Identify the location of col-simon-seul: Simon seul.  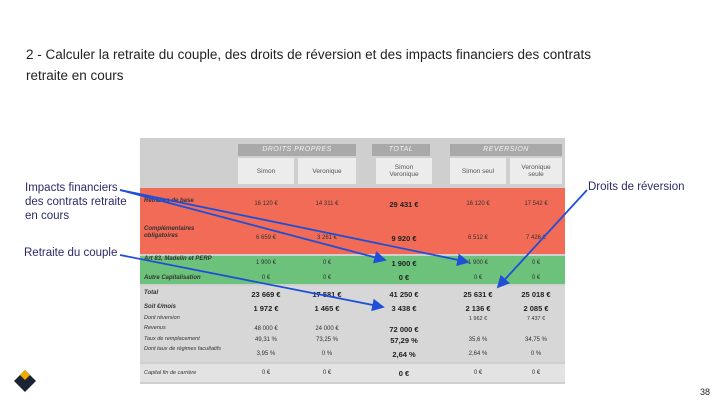
(478, 171).